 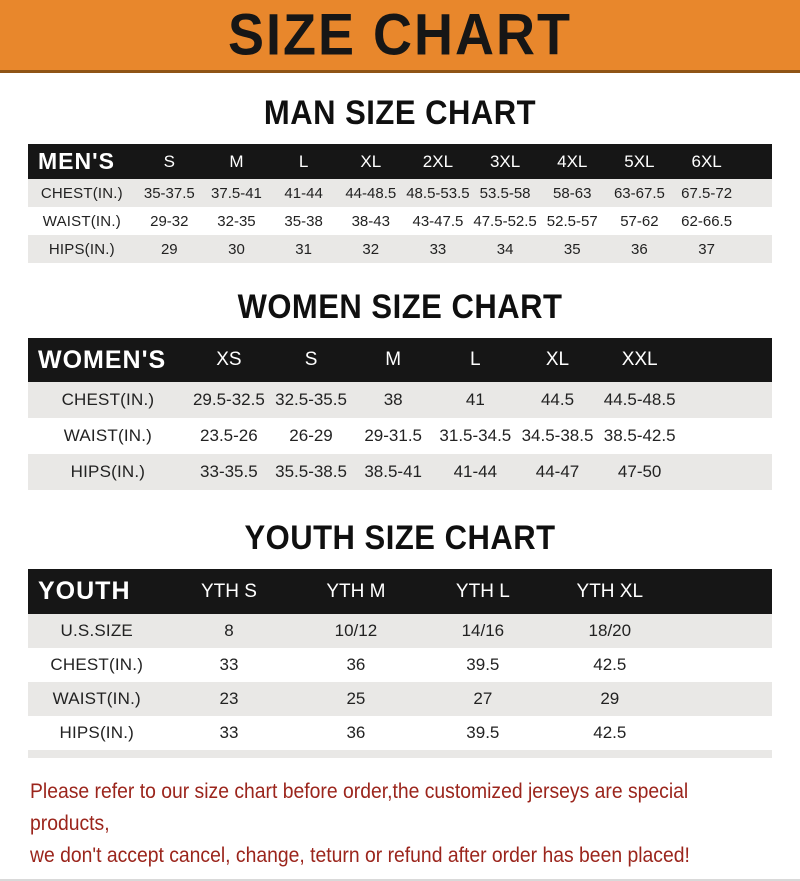 What do you see at coordinates (639, 221) in the screenshot?
I see `size-value-cell: 57-62` at bounding box center [639, 221].